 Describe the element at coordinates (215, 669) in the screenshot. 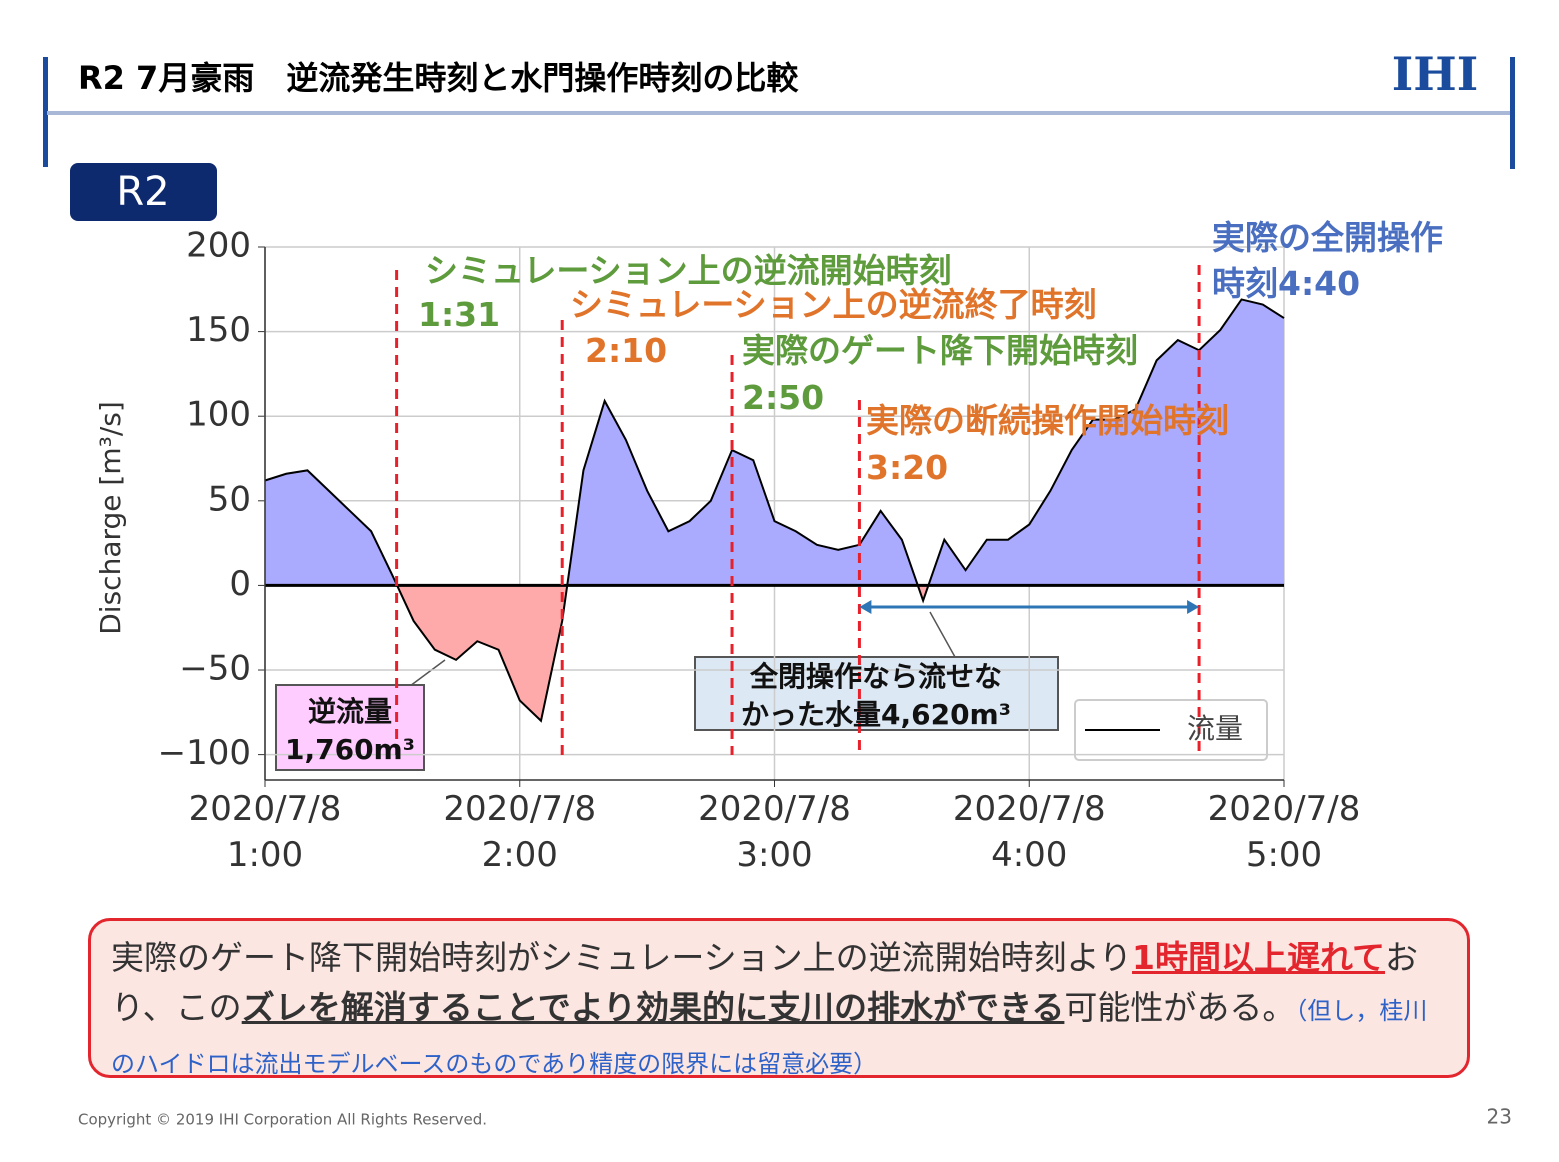

I see `y-tick-label: −50` at that location.